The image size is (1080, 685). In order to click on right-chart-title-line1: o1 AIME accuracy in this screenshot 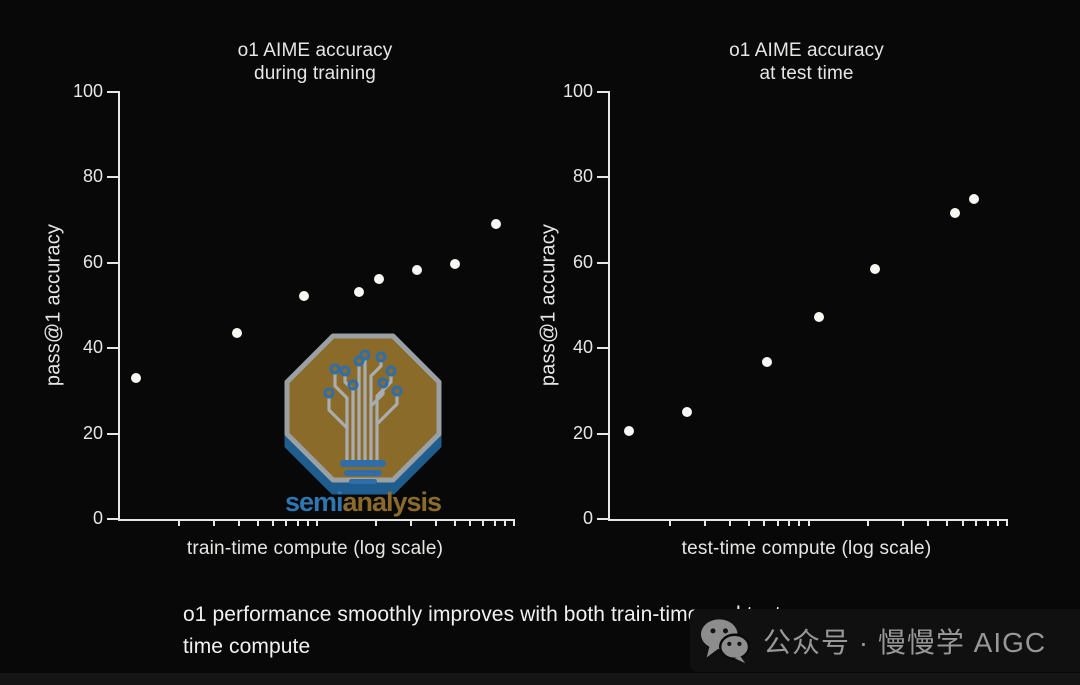, I will do `click(806, 50)`.